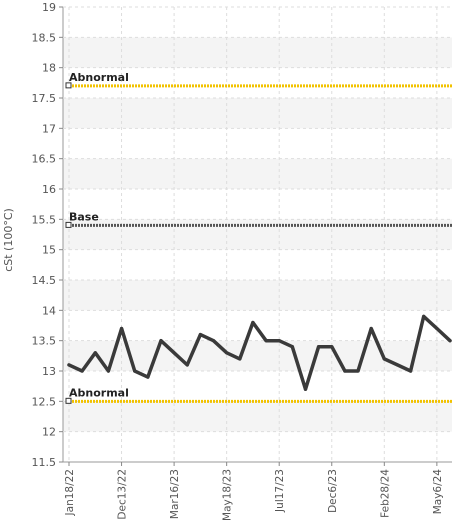 This screenshot has width=454, height=526. What do you see at coordinates (44, 37) in the screenshot?
I see `y-tick-label: 18.5` at bounding box center [44, 37].